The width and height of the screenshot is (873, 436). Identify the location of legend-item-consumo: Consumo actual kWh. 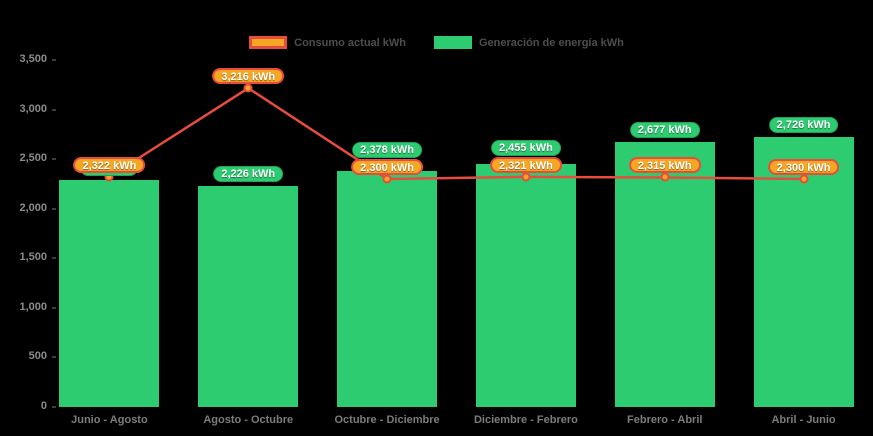
(327, 42).